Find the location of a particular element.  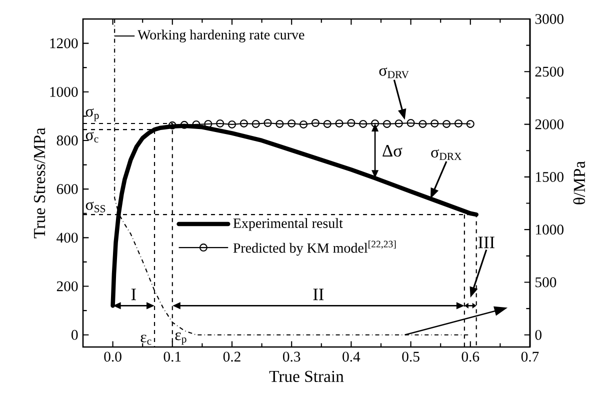

legend-label: Experimental result is located at coordinates (288, 224).